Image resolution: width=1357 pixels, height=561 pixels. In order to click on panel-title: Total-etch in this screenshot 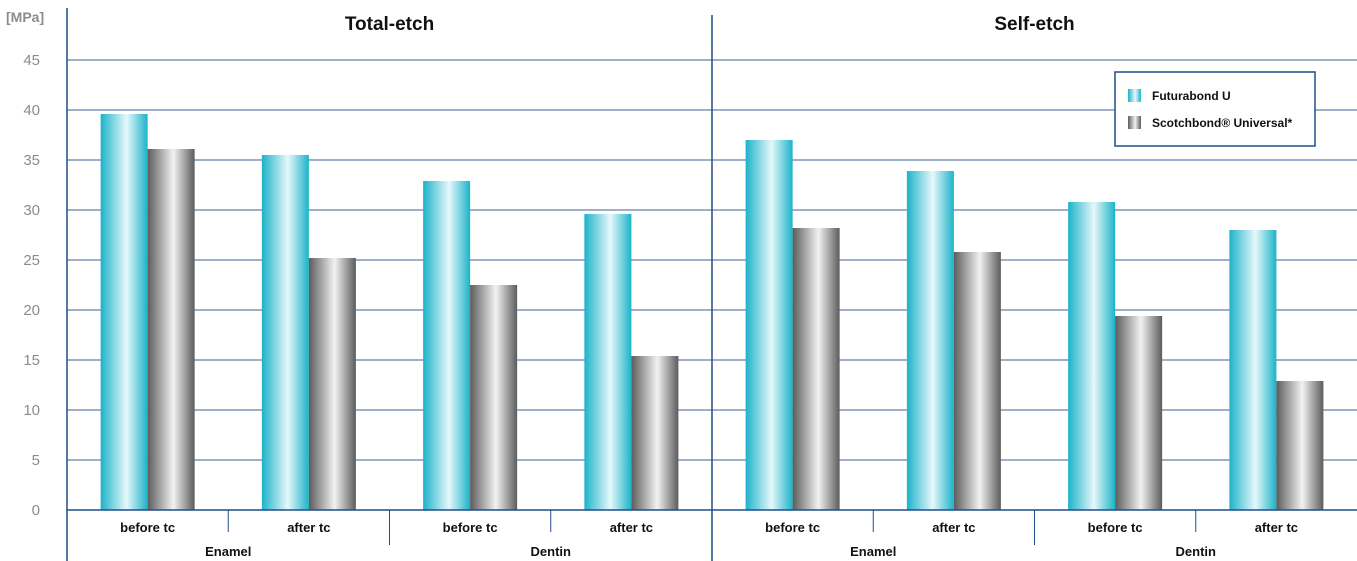, I will do `click(389, 24)`.